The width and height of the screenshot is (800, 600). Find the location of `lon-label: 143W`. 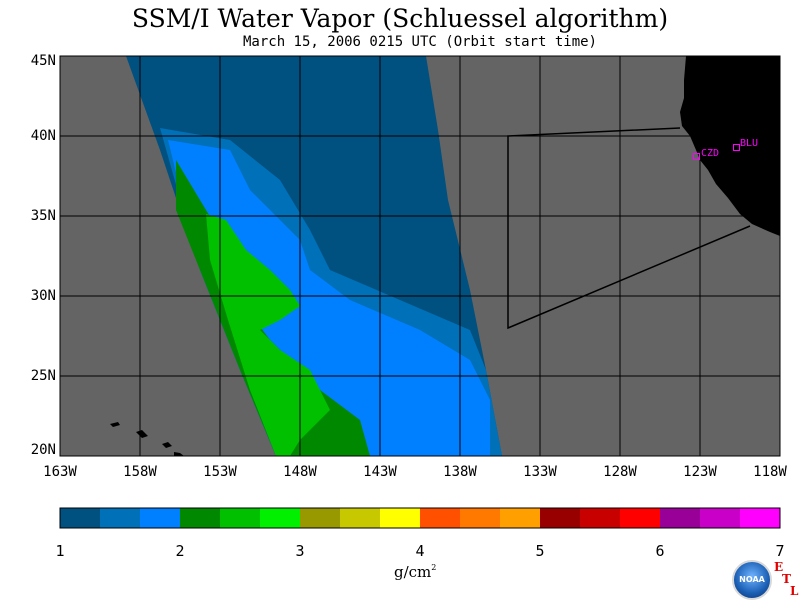

lon-label: 143W is located at coordinates (380, 472).